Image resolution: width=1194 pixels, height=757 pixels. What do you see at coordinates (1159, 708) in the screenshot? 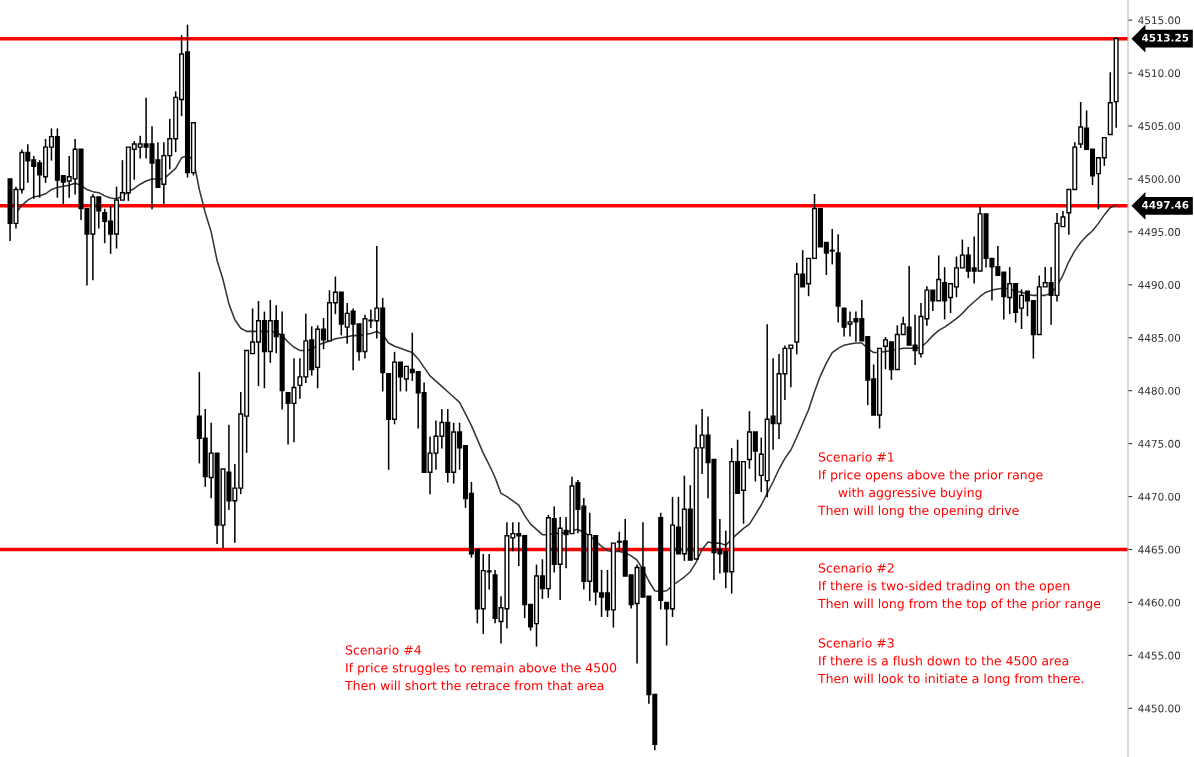
I see `y-tick-label: 4450.00` at bounding box center [1159, 708].